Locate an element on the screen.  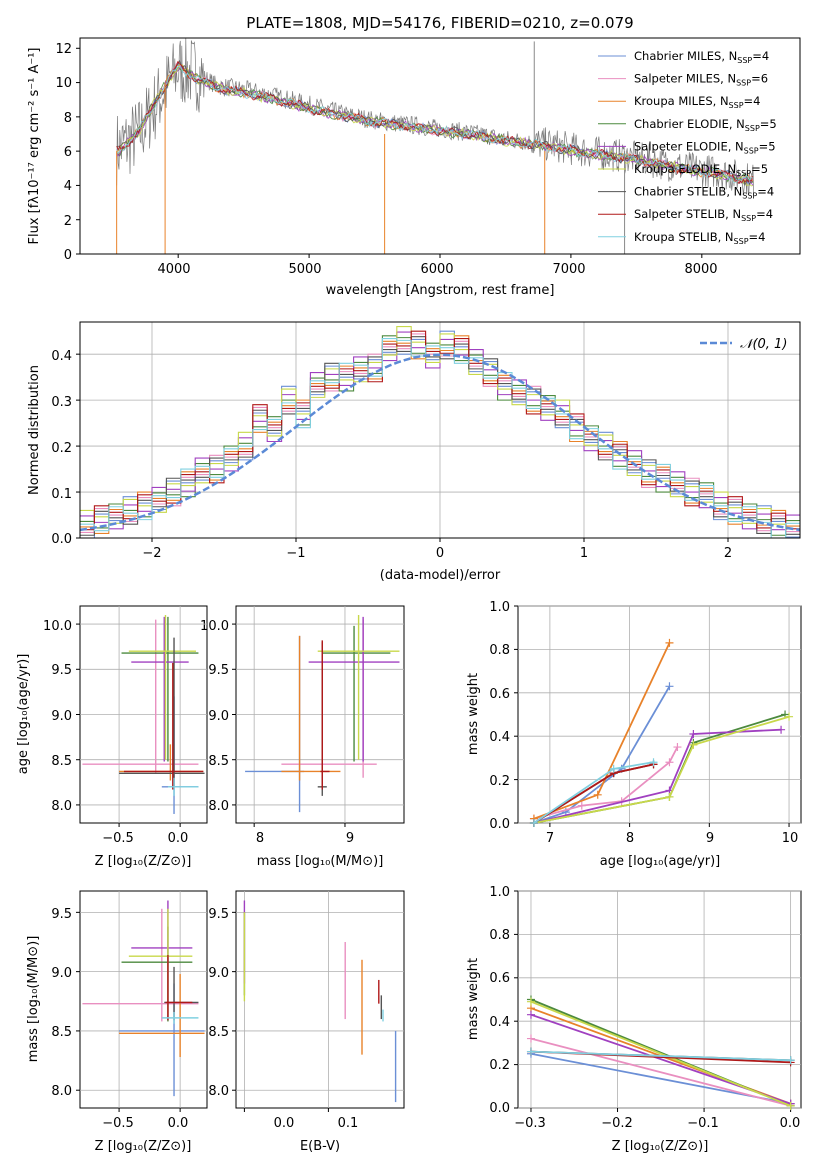
legend-count: =6 is located at coordinates (759, 79).